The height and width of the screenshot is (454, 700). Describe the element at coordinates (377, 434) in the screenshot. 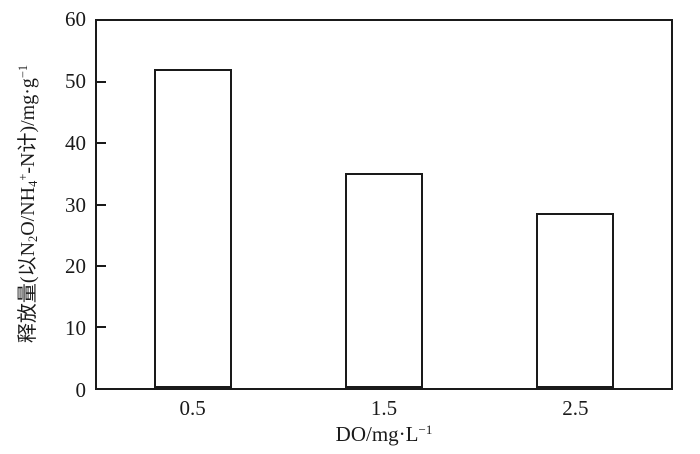

I see `label-segment: DO/mg·L` at that location.